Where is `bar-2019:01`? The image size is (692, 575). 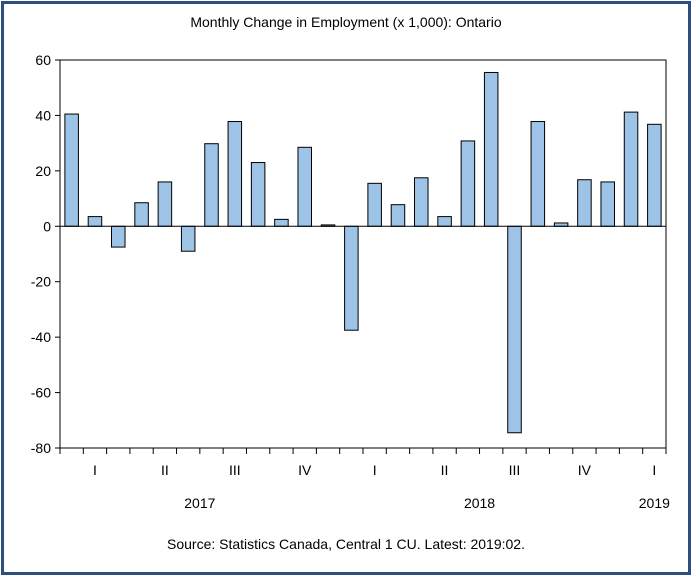
bar-2019:01 is located at coordinates (631, 169).